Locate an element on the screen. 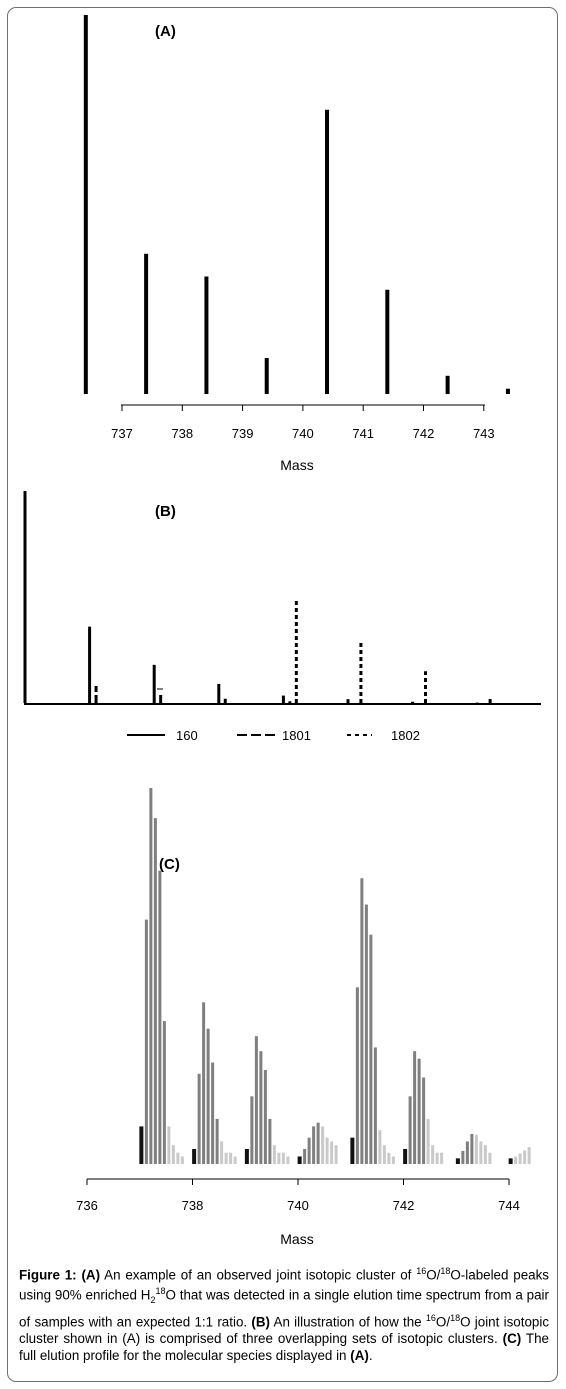 The image size is (566, 1389). panel-c-tick-label: 736 is located at coordinates (87, 1205).